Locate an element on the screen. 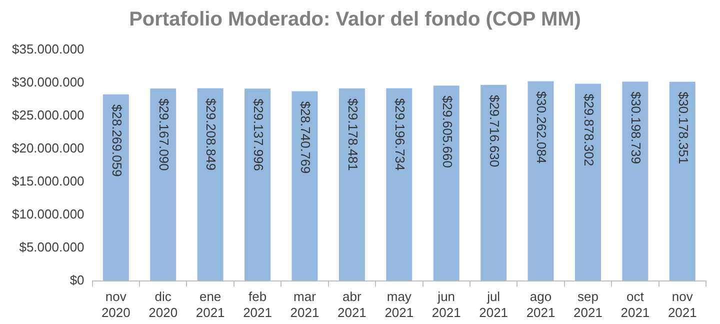 The image size is (720, 324). x-tick-label: abr 2021 is located at coordinates (351, 304).